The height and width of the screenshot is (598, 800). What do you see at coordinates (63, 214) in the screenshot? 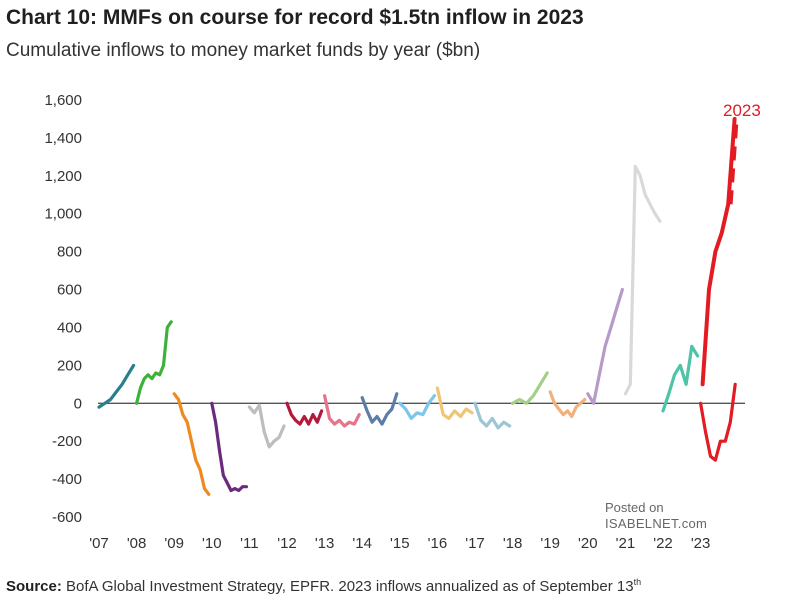
I see `y-tick-label: 1,000` at bounding box center [63, 214].